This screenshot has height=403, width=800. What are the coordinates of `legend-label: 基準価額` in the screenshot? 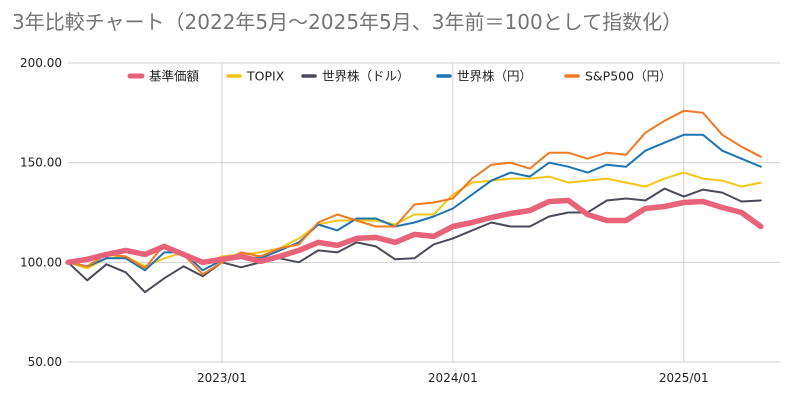 It's located at (174, 76).